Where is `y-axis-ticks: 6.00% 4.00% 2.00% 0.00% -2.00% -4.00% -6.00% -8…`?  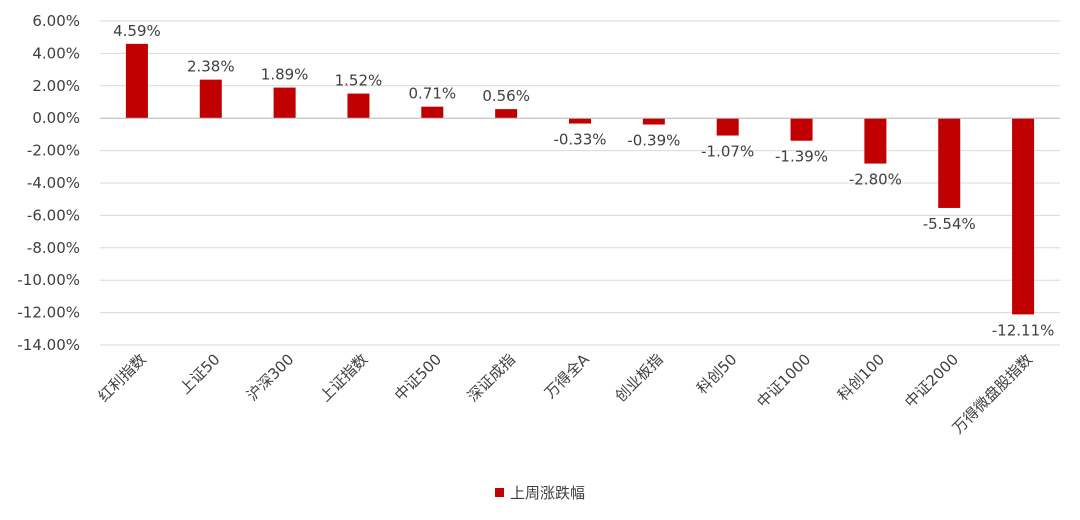
y-axis-ticks: 6.00% 4.00% 2.00% 0.00% -2.00% -4.00% -6.00% -8… is located at coordinates (48, 183).